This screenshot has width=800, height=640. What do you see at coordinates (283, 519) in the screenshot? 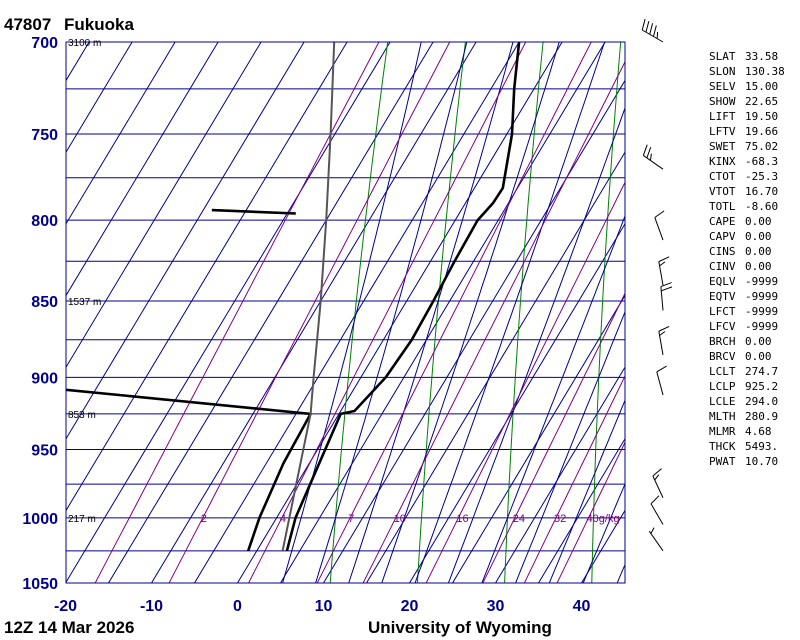
I see `mixing-ratio-label: 4` at bounding box center [283, 519].